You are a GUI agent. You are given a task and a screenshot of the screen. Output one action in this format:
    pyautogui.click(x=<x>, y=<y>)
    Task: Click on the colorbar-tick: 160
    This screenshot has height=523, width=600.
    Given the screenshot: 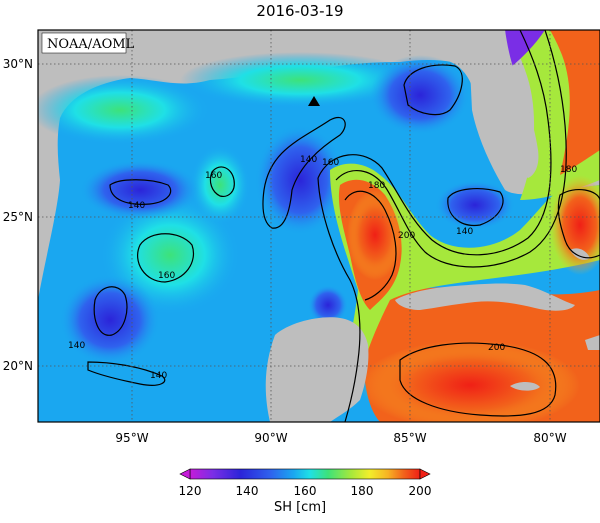 What is the action you would take?
    pyautogui.click(x=305, y=491)
    